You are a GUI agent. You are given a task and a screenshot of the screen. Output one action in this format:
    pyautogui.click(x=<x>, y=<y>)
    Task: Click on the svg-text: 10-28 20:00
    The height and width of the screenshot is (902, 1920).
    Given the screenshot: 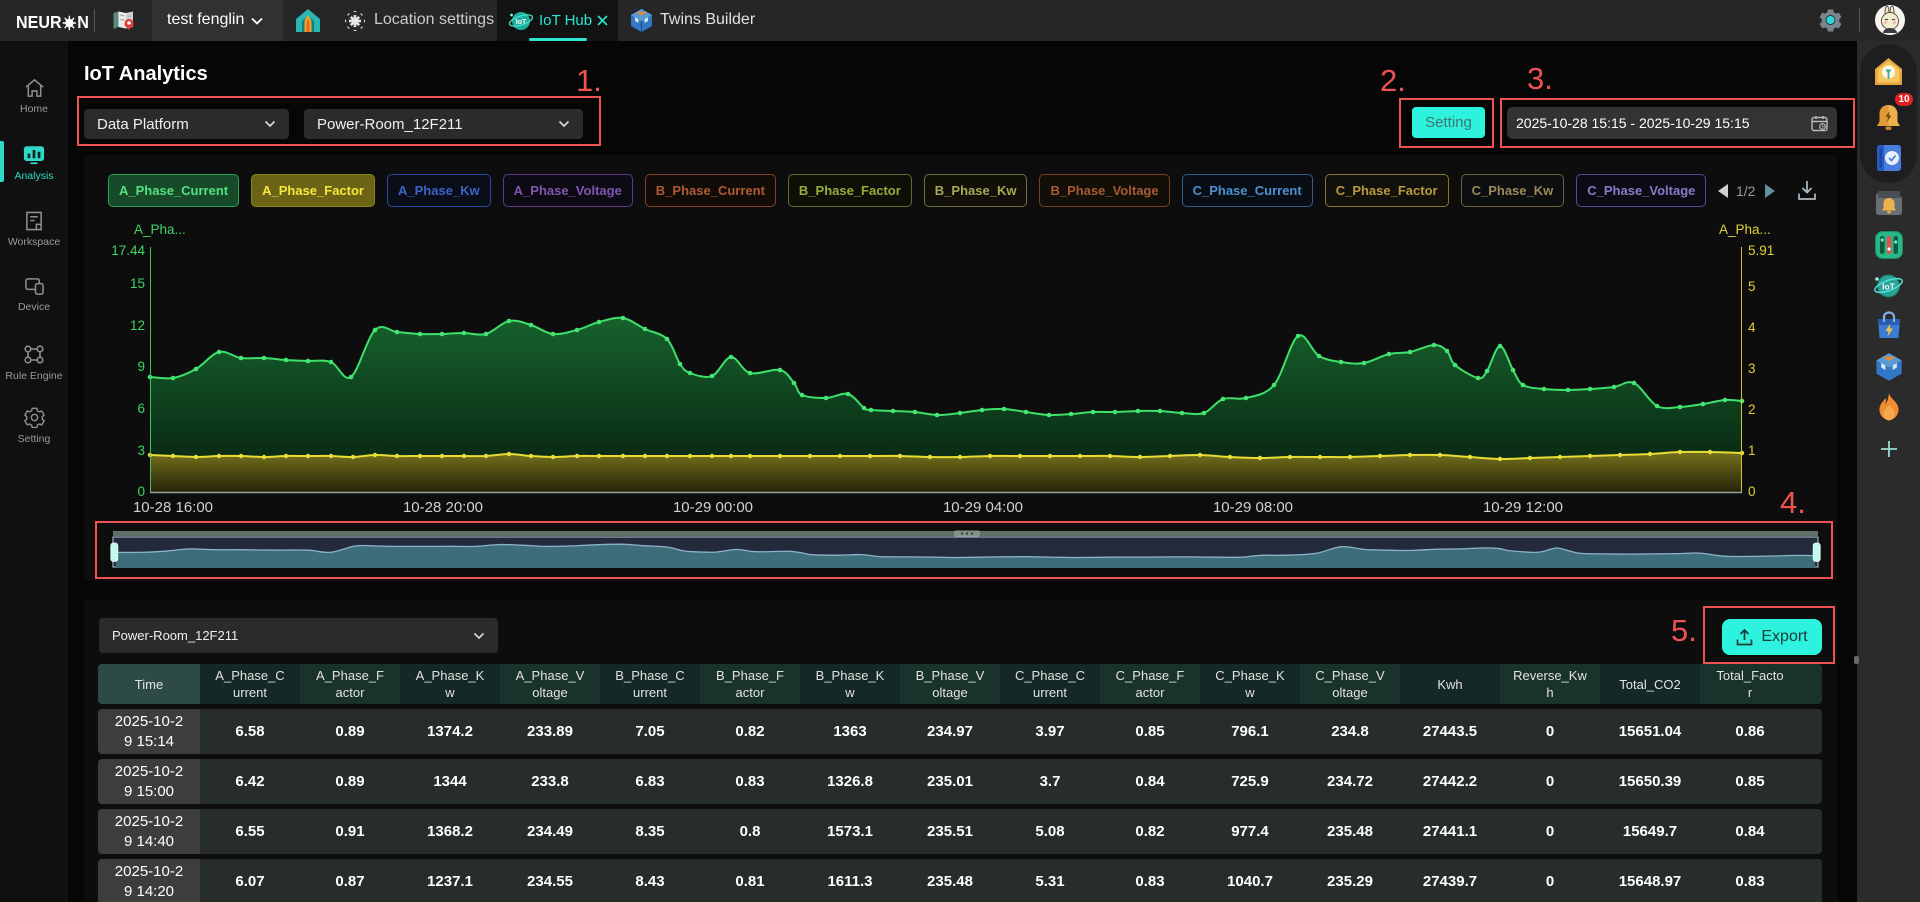 What is the action you would take?
    pyautogui.click(x=443, y=507)
    